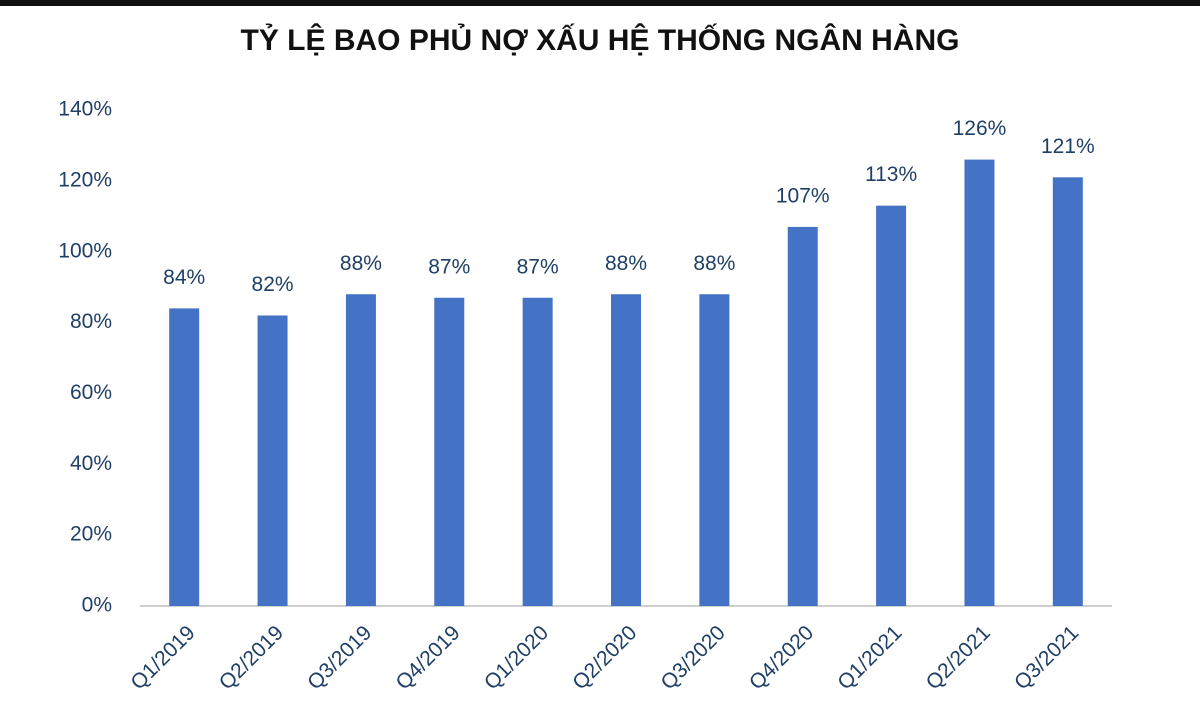 Image resolution: width=1200 pixels, height=718 pixels. I want to click on data-label: 126%, so click(980, 128).